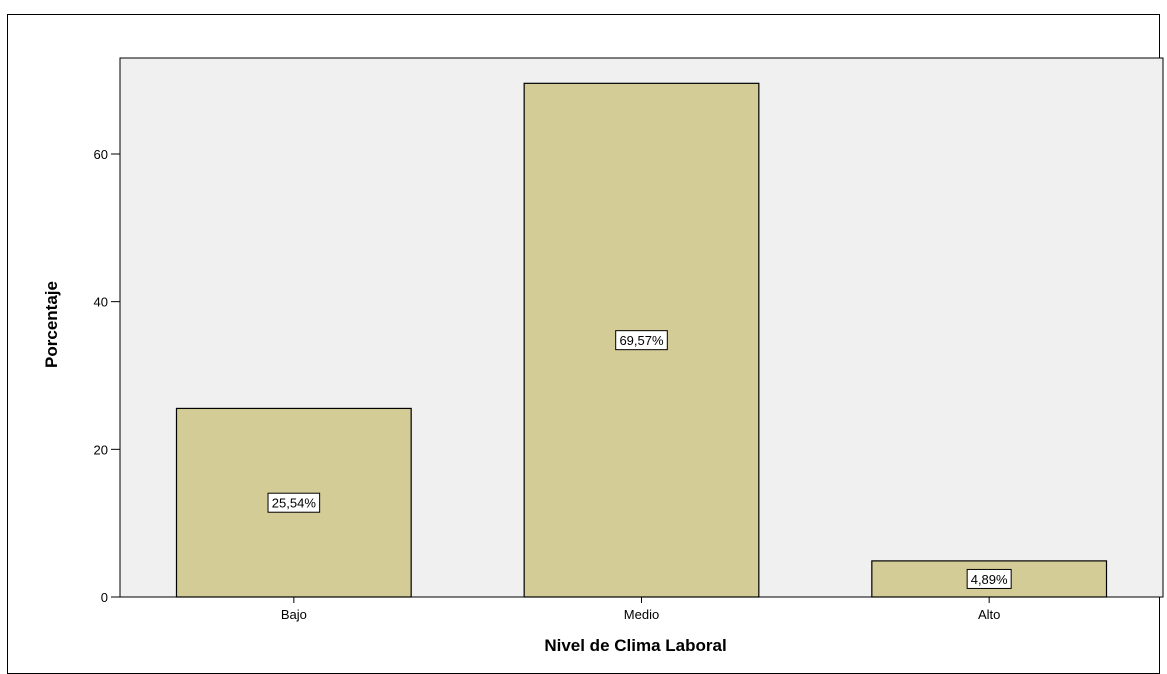 The width and height of the screenshot is (1167, 674). Describe the element at coordinates (107, 331) in the screenshot. I see `y-axis: 0 20 40 60` at that location.